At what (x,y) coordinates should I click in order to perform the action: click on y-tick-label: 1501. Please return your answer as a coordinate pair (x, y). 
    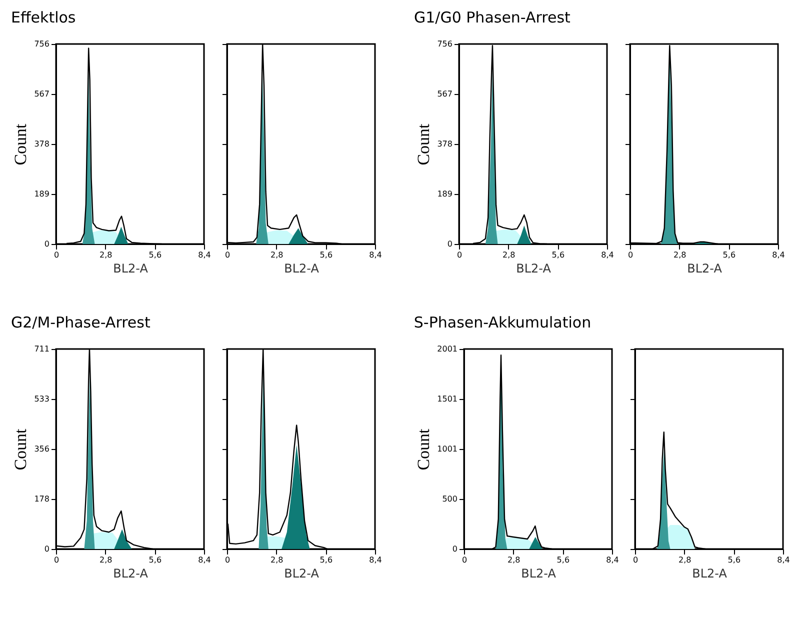
    Looking at the image, I should click on (447, 399).